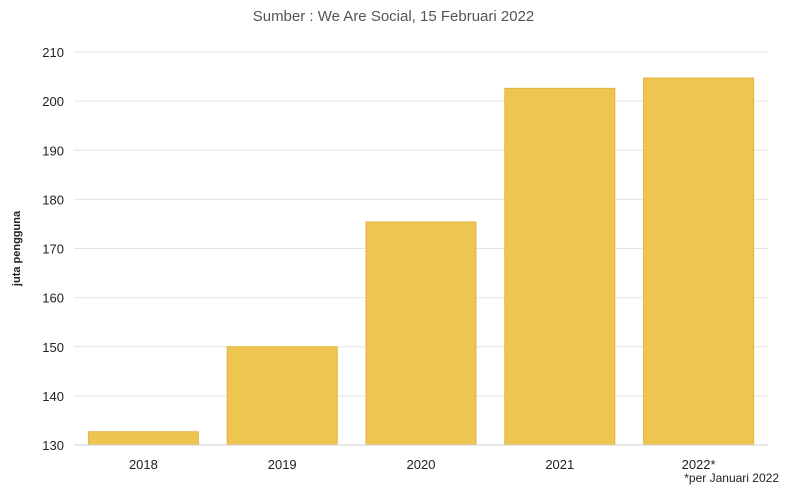 This screenshot has width=787, height=489. I want to click on chart-title: Sumber : We Are Social, 15 Februari 2022, so click(393, 16).